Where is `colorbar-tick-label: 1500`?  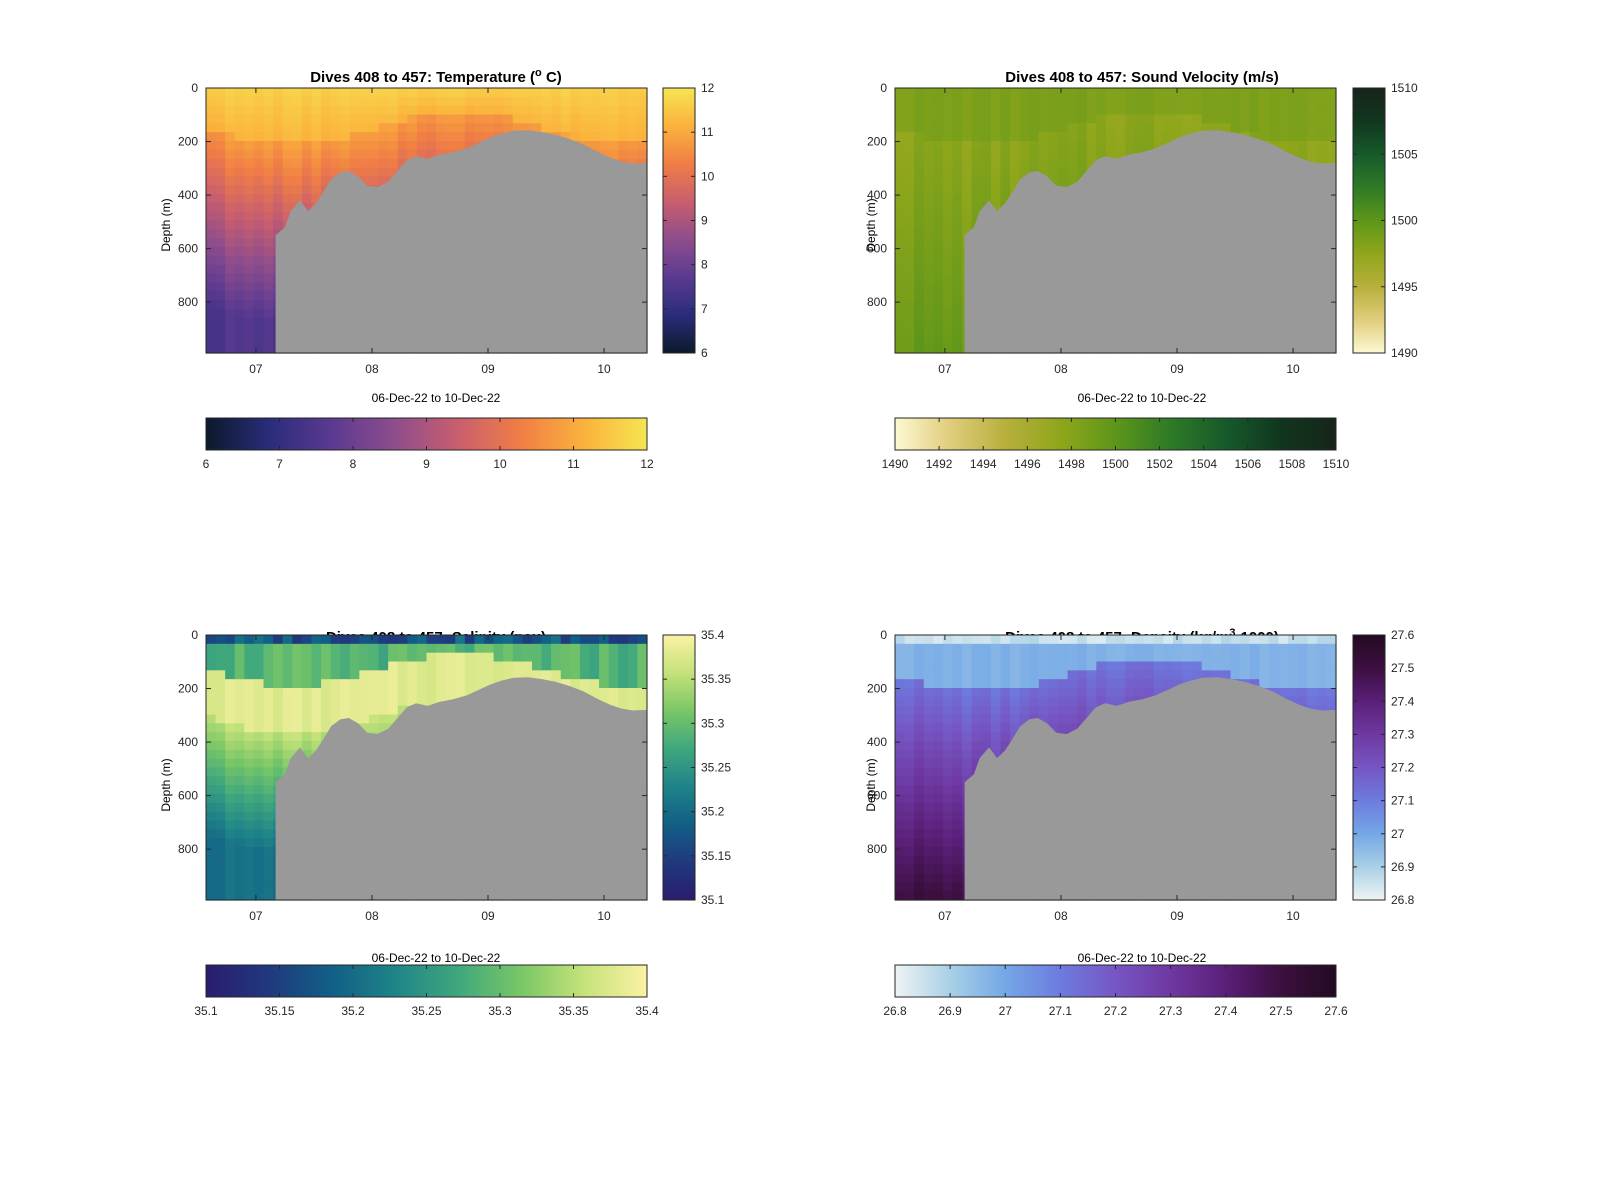 colorbar-tick-label: 1500 is located at coordinates (1115, 464).